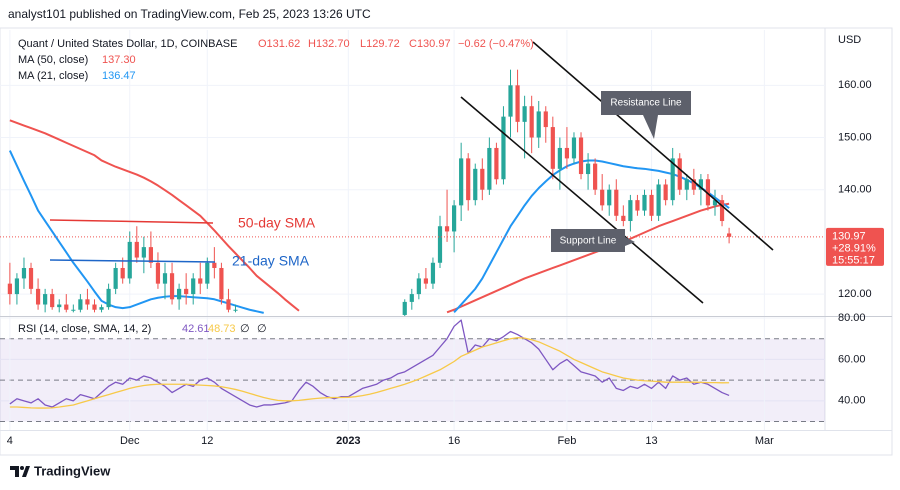 This screenshot has height=490, width=900. I want to click on logo-mark, so click(26, 471).